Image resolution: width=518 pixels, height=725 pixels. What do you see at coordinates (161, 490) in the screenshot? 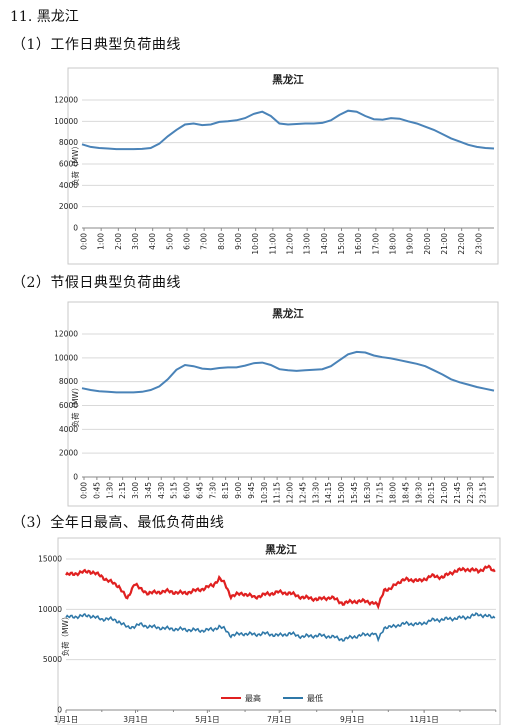
I see `x-tick-label: 4:30` at bounding box center [161, 490].